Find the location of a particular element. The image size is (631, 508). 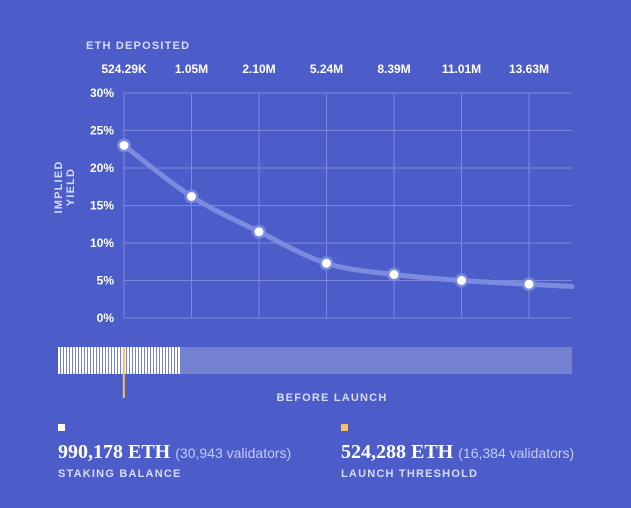

x-tick-label: 2.10M is located at coordinates (258, 69).